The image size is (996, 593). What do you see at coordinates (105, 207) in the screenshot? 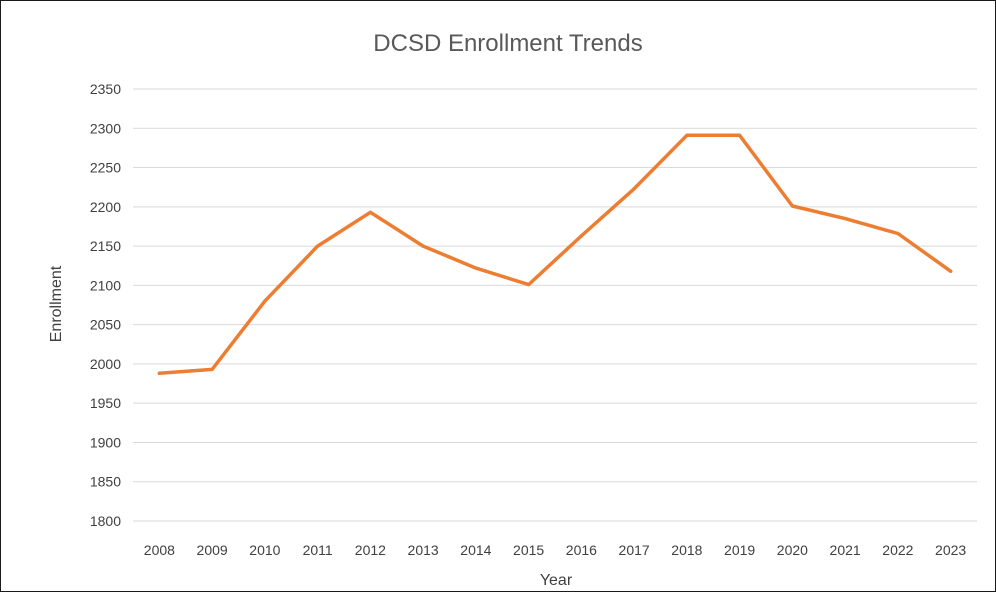
I see `y-tick-label: 2200` at bounding box center [105, 207].